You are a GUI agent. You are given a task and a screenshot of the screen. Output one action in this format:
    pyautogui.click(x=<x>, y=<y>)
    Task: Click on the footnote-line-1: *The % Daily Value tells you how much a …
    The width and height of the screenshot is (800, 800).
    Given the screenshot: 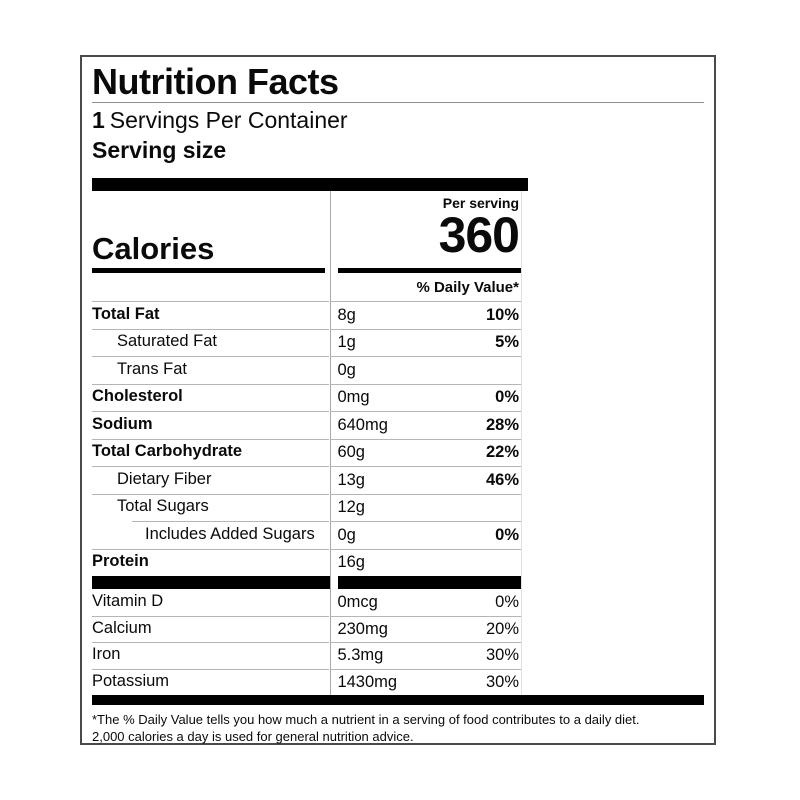 What is the action you would take?
    pyautogui.click(x=366, y=719)
    